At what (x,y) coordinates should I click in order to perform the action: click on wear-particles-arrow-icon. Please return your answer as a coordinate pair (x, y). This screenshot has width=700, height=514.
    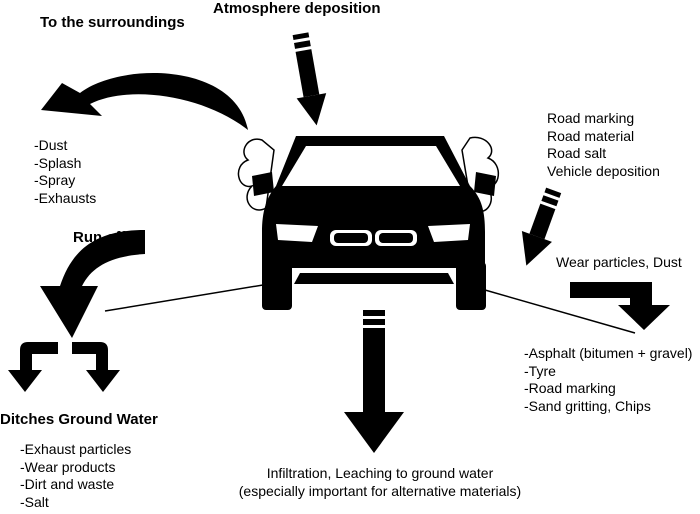
    Looking at the image, I should click on (620, 306).